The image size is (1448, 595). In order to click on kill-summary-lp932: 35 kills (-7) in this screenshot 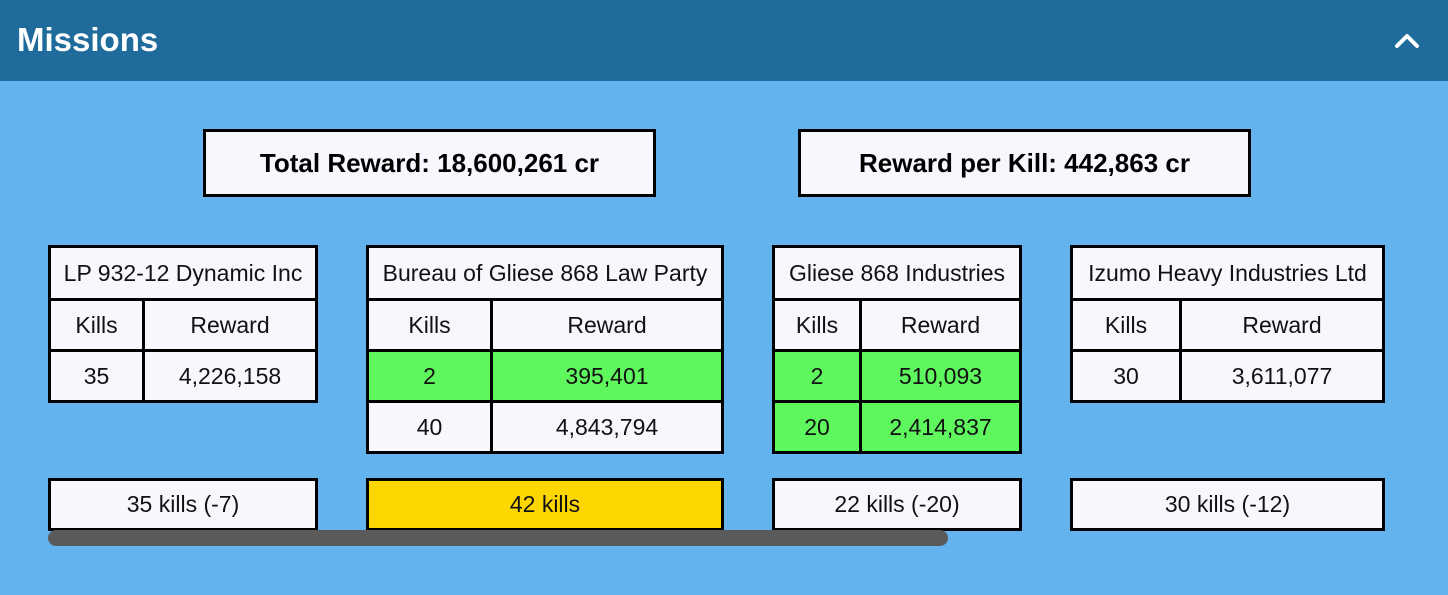, I will do `click(183, 504)`.